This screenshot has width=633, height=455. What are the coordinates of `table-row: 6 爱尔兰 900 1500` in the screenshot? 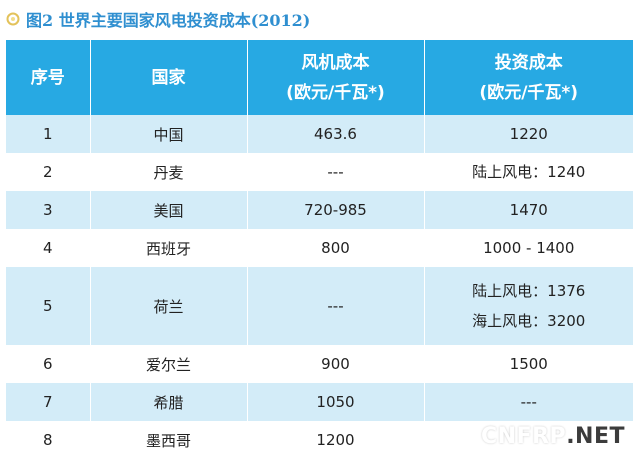 It's located at (319, 364).